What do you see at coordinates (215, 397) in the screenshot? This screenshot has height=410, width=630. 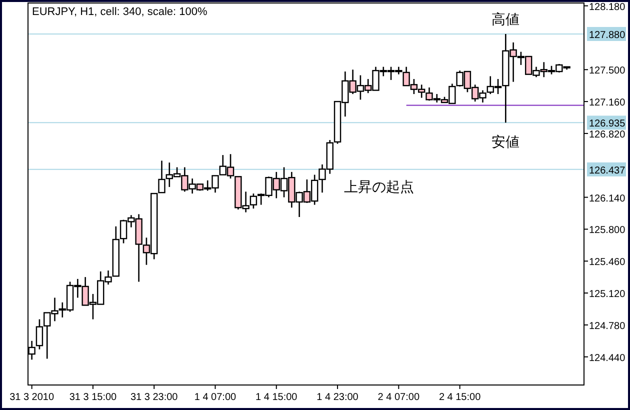 I see `x-tick-label: 1 4 07:00` at bounding box center [215, 397].